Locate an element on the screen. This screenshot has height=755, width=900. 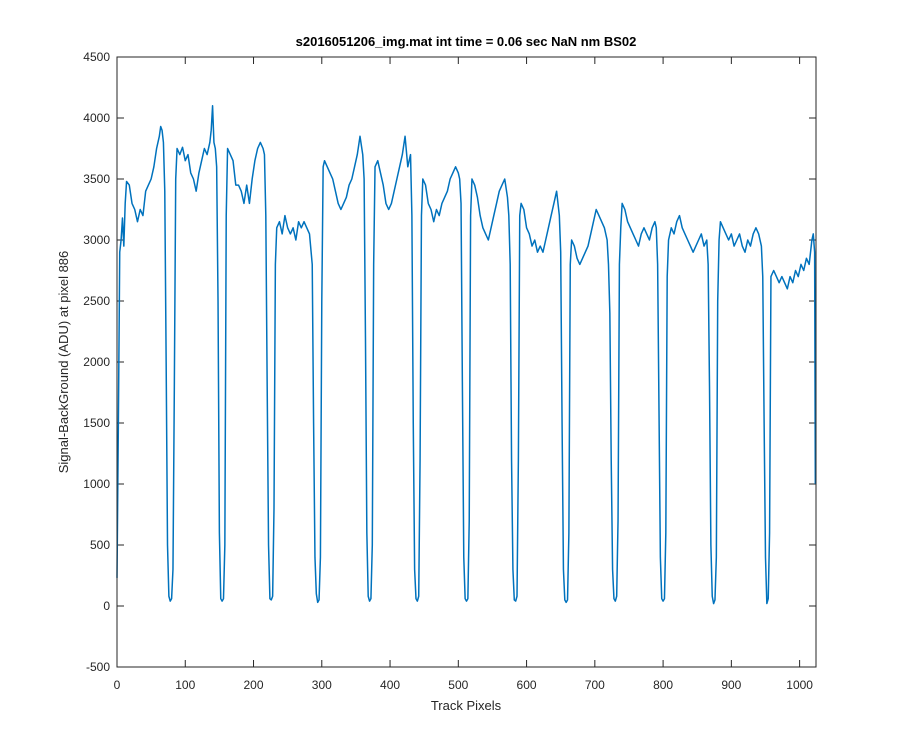
y-tick-label: 1000 is located at coordinates (96, 484).